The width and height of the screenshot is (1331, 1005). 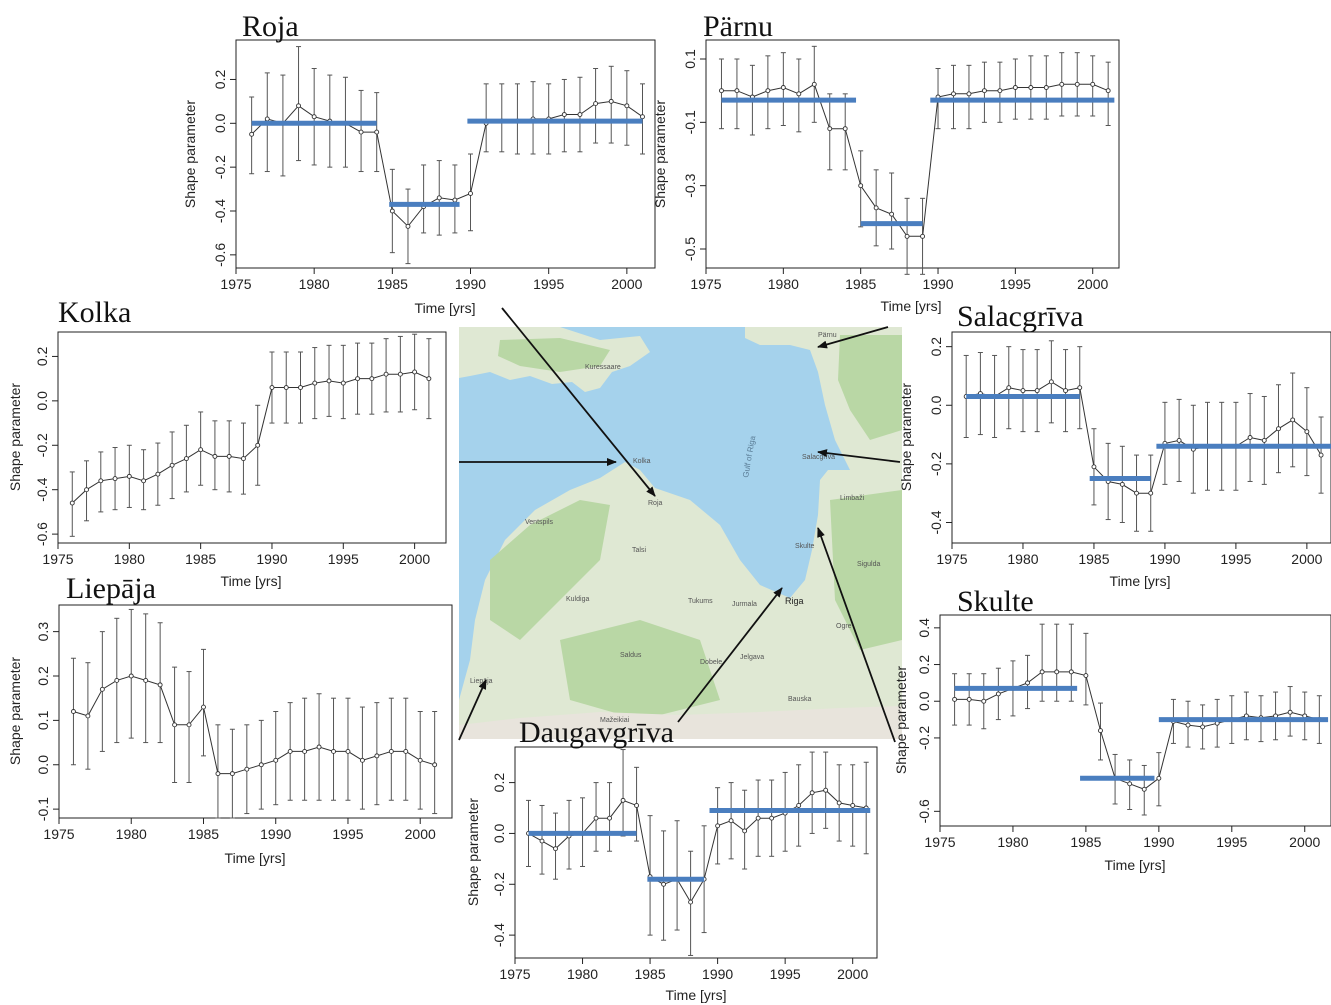 What do you see at coordinates (870, 387) in the screenshot?
I see `map-forest-estonia` at bounding box center [870, 387].